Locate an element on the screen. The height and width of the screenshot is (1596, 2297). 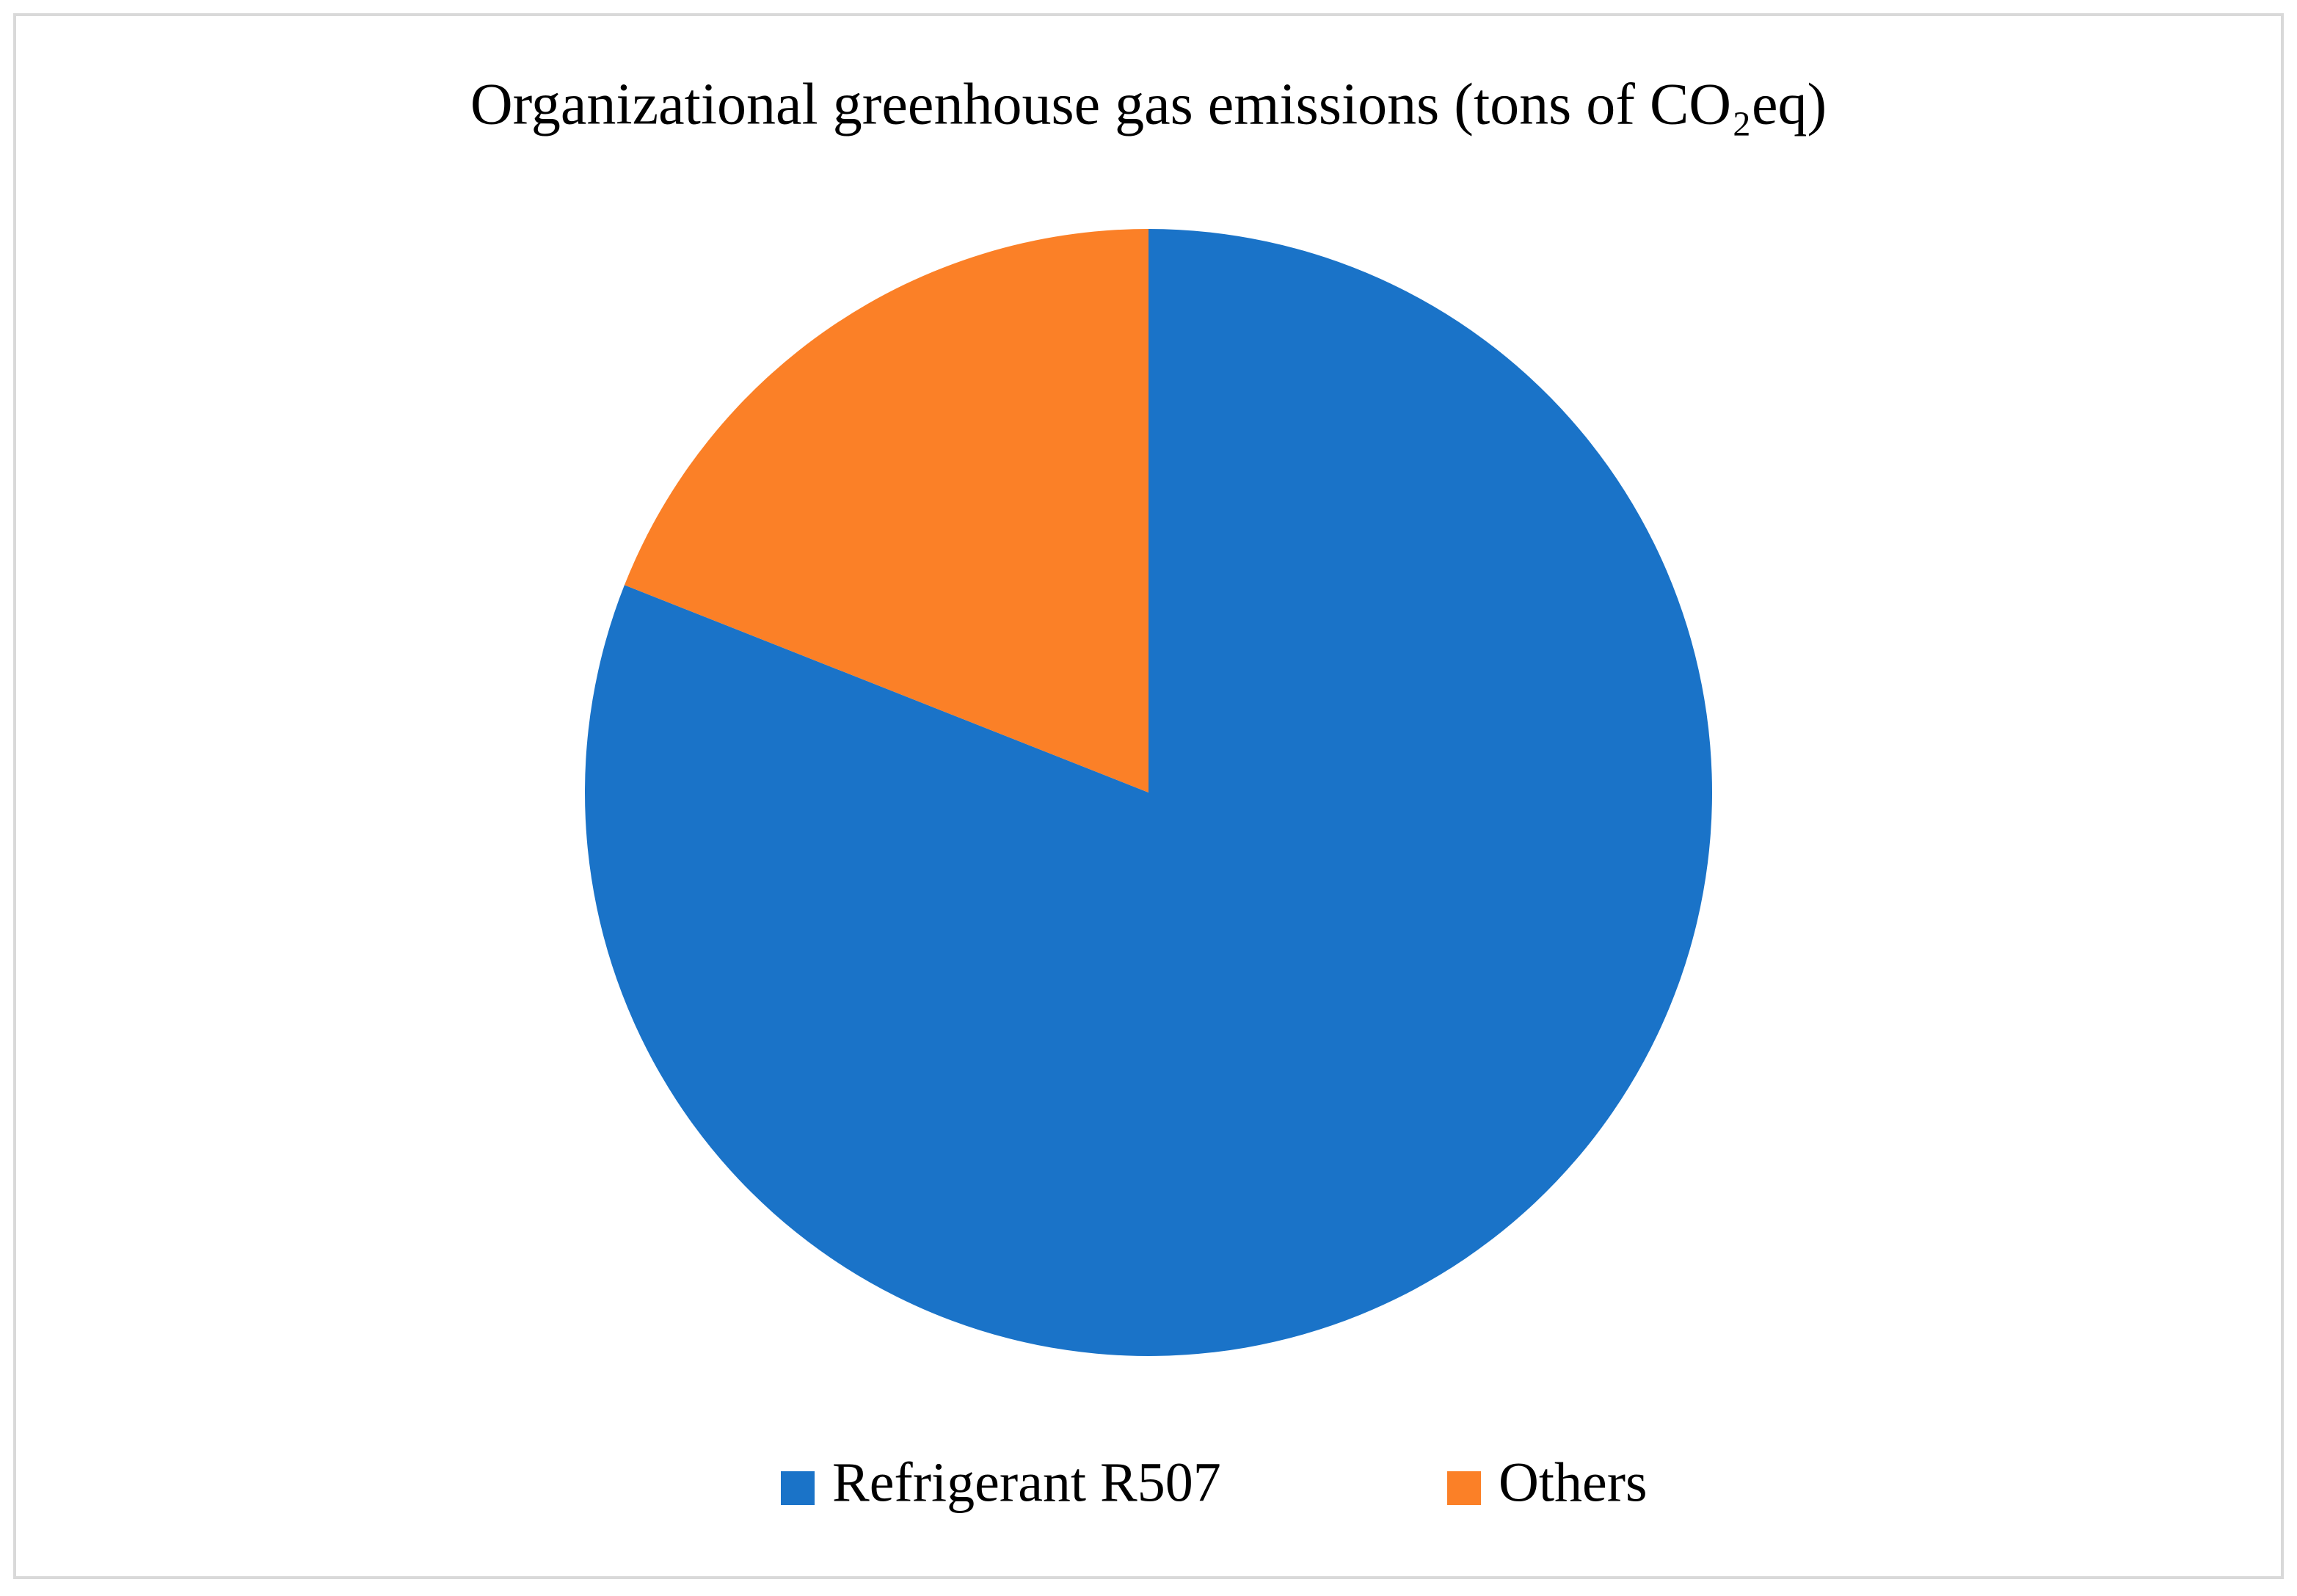
pie-slice is located at coordinates (886, 510).